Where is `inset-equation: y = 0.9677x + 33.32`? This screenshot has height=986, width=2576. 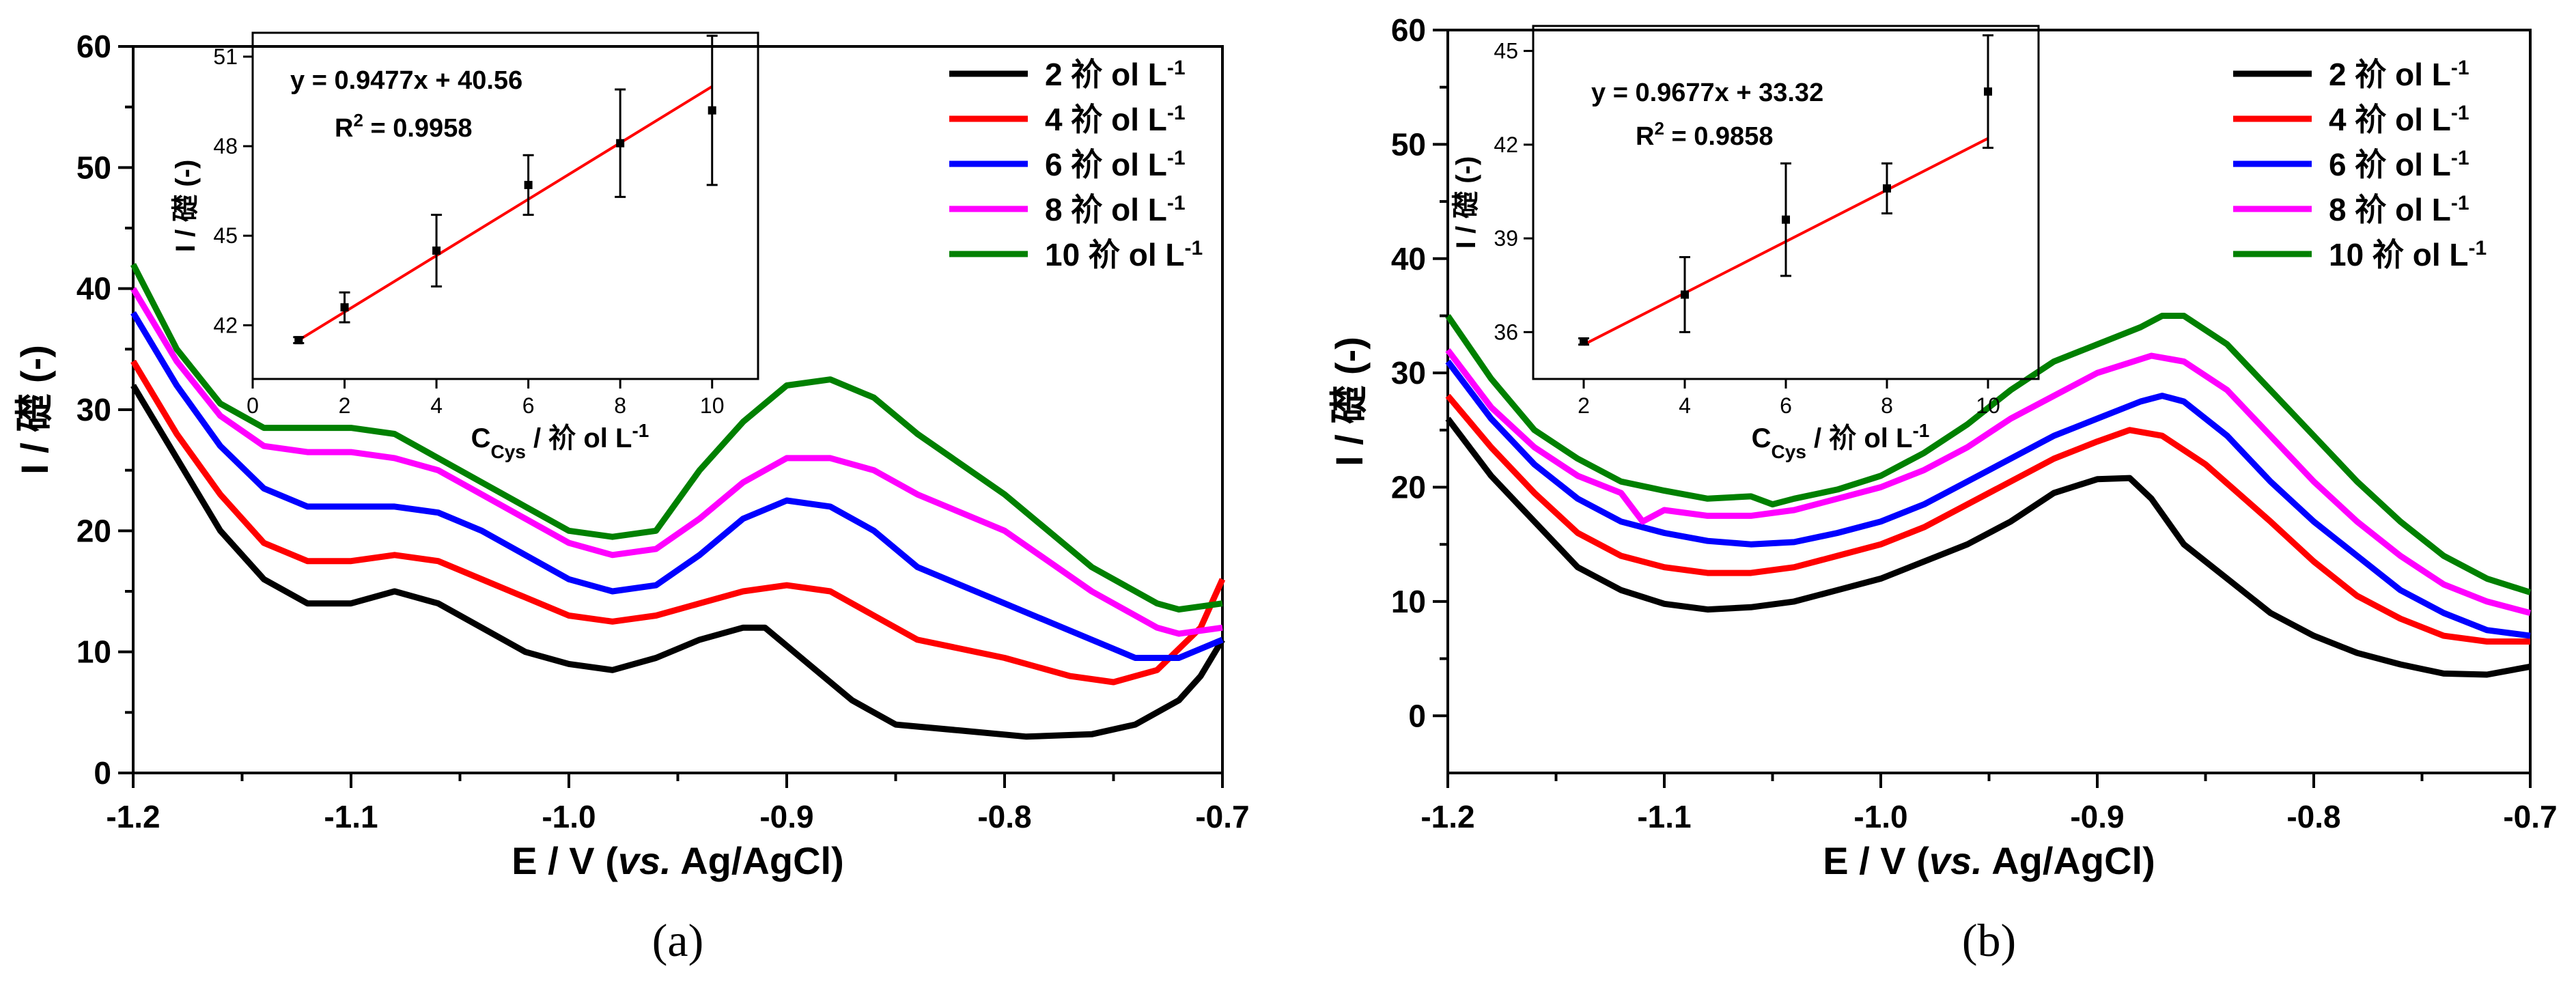 inset-equation: y = 0.9677x + 33.32 is located at coordinates (1707, 93).